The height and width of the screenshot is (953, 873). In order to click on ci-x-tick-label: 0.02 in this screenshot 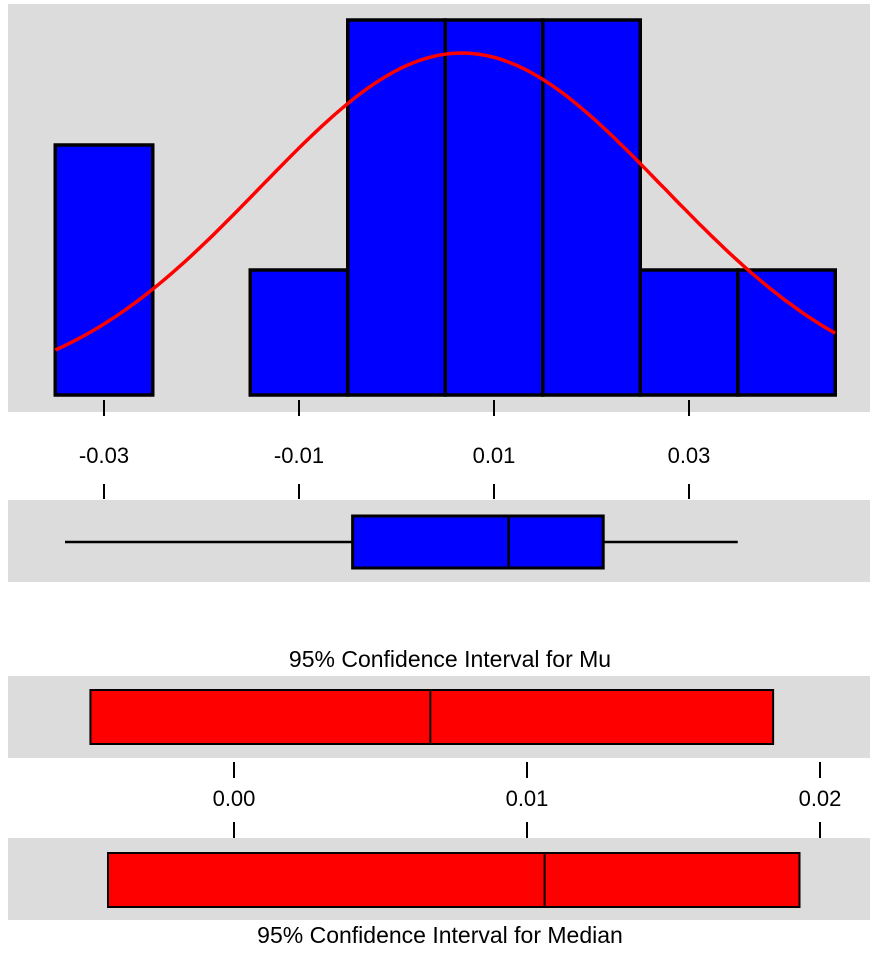, I will do `click(820, 798)`.